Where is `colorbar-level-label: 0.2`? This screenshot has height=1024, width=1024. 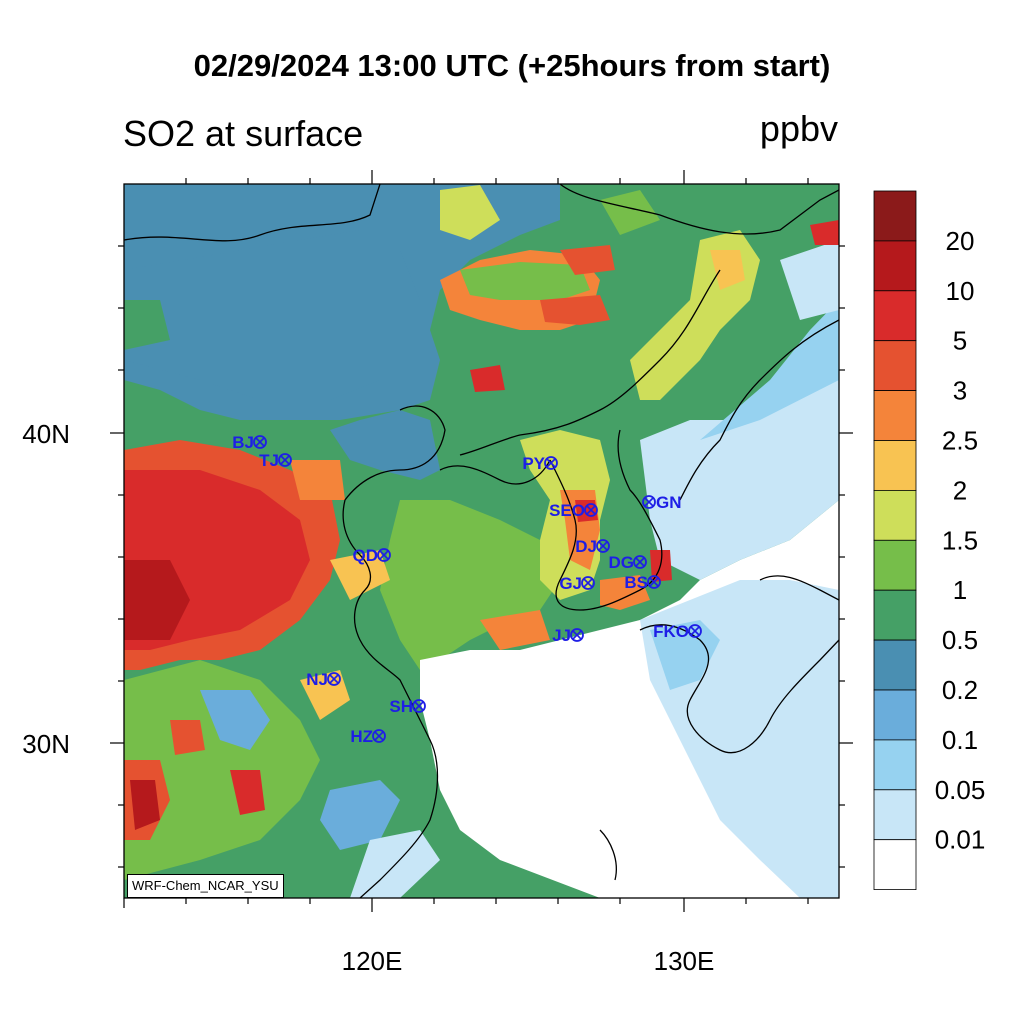 colorbar-level-label: 0.2 is located at coordinates (960, 690).